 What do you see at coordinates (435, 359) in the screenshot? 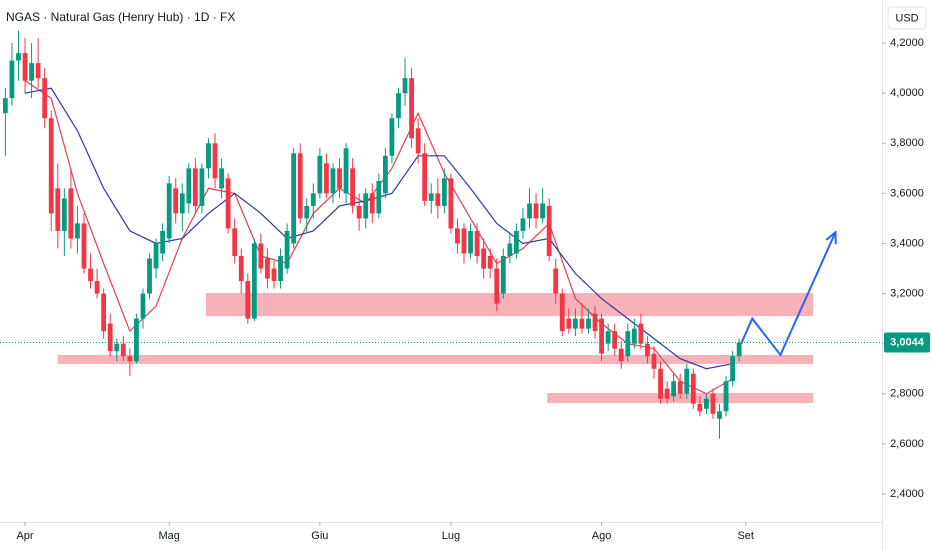
I see `support-zone` at bounding box center [435, 359].